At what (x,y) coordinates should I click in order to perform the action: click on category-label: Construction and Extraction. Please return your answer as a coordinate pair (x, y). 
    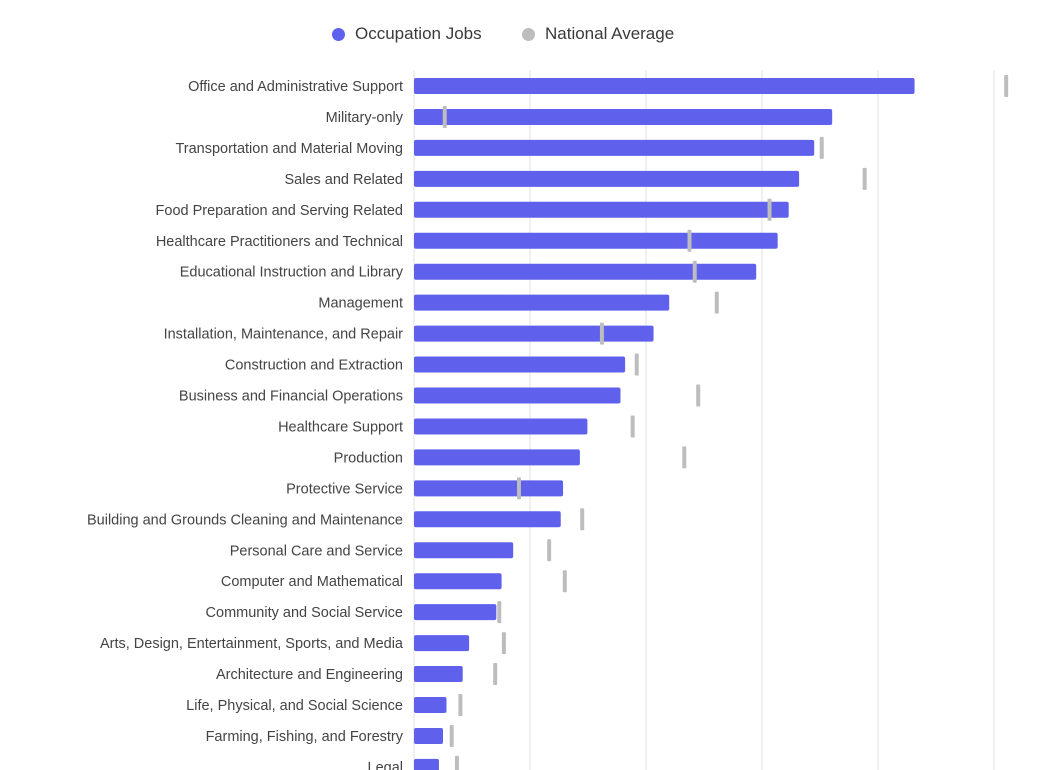
    Looking at the image, I should click on (314, 366).